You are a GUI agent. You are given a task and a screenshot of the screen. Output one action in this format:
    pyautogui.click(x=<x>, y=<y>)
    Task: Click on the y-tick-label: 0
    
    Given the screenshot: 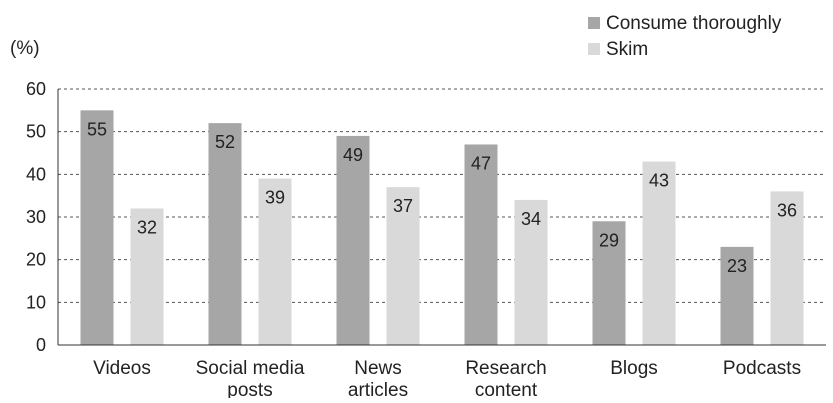 What is the action you would take?
    pyautogui.click(x=41, y=345)
    